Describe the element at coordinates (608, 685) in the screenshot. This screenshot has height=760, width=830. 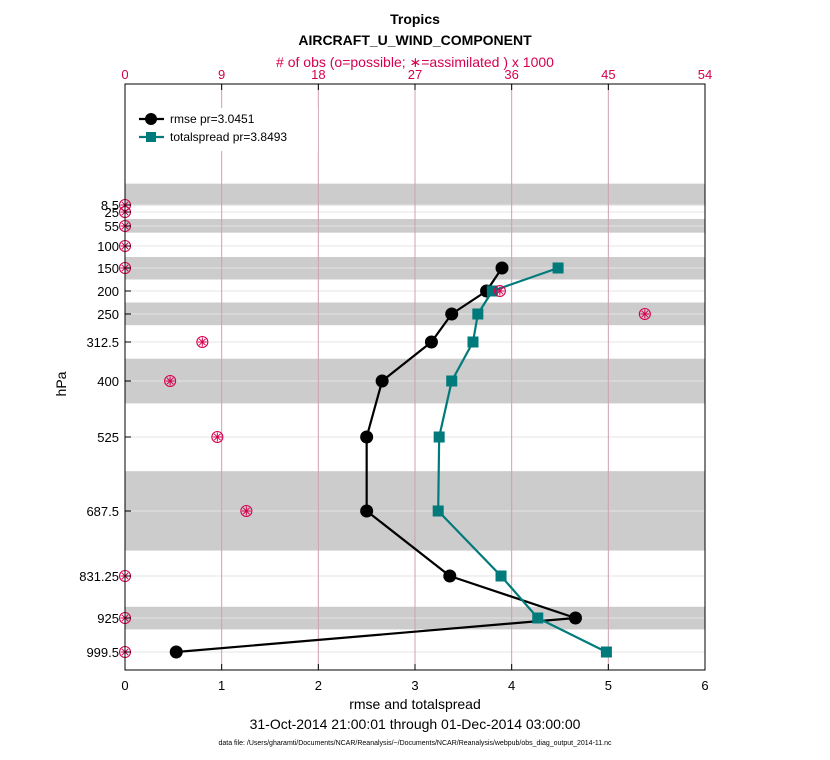
I see `x-tick-label-5: 5` at that location.